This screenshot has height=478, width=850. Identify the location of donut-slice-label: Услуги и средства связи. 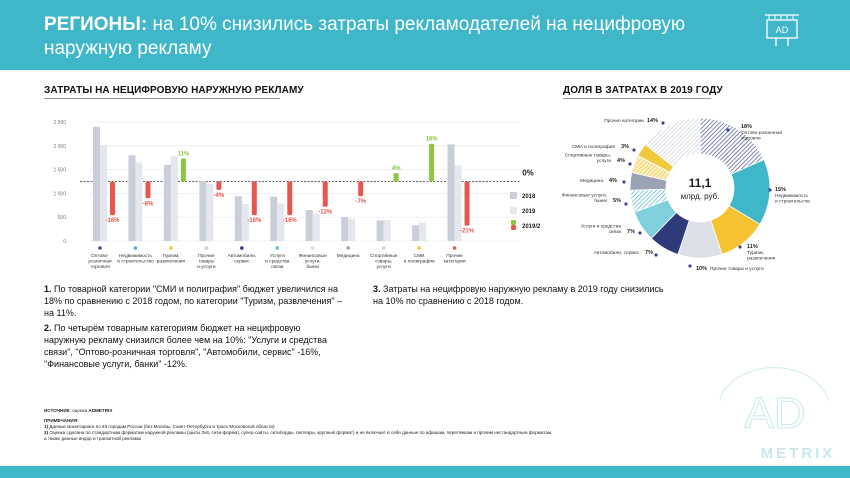
(601, 230).